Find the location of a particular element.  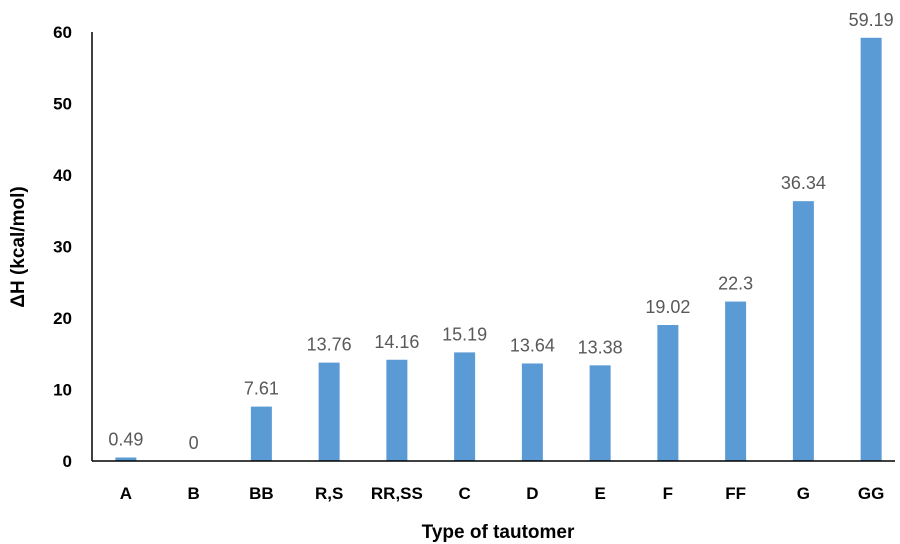

x-tick-label: C is located at coordinates (464, 493).